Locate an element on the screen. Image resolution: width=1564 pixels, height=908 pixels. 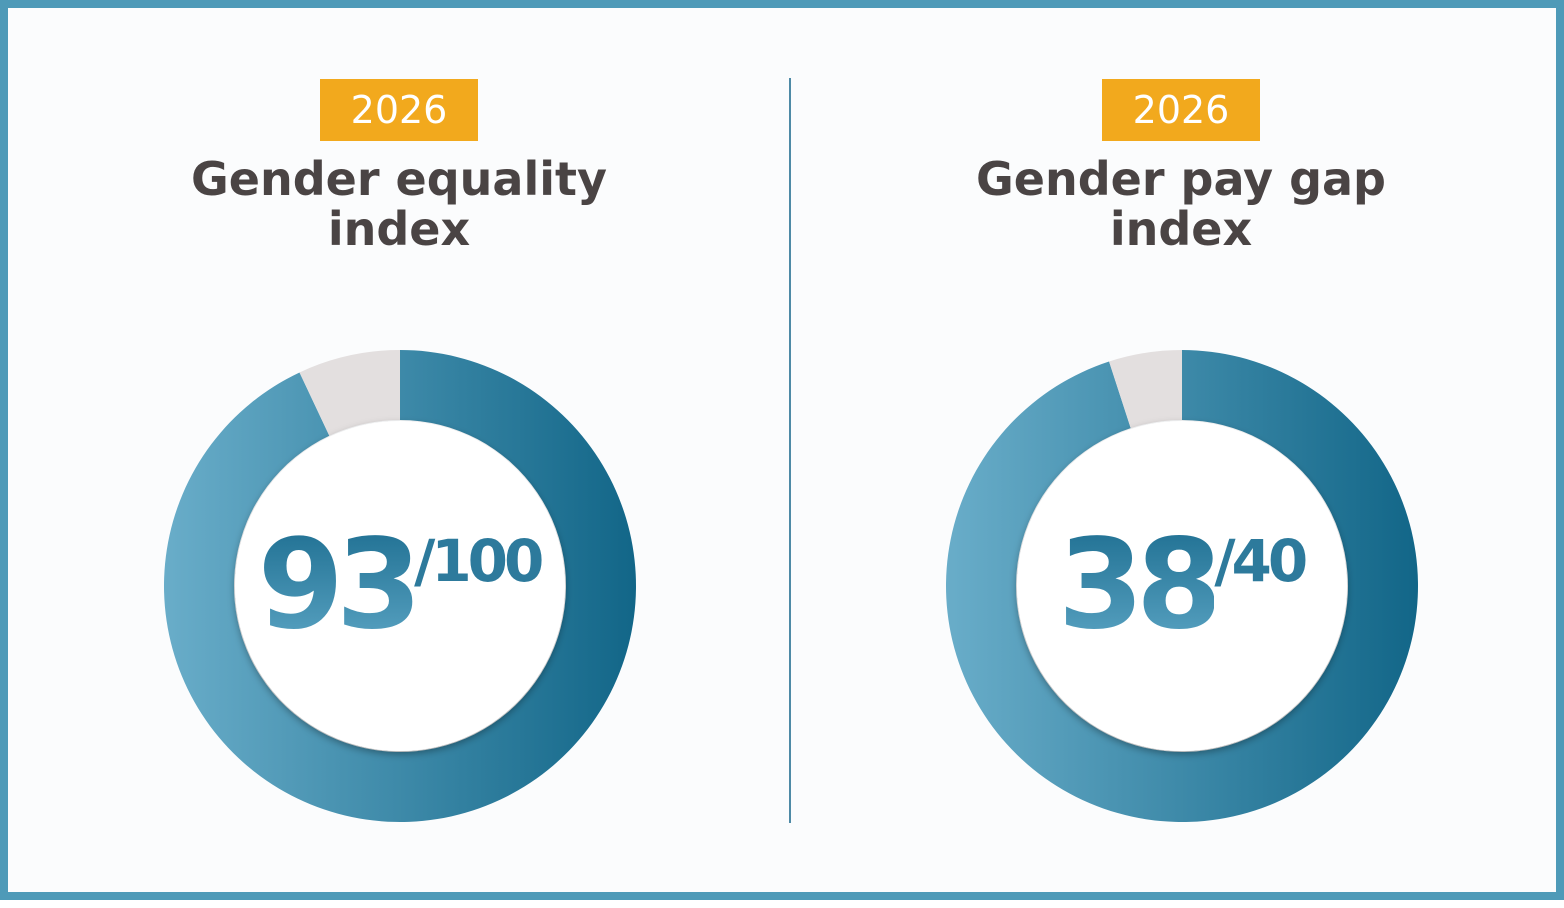
panel-divider is located at coordinates (790, 450).